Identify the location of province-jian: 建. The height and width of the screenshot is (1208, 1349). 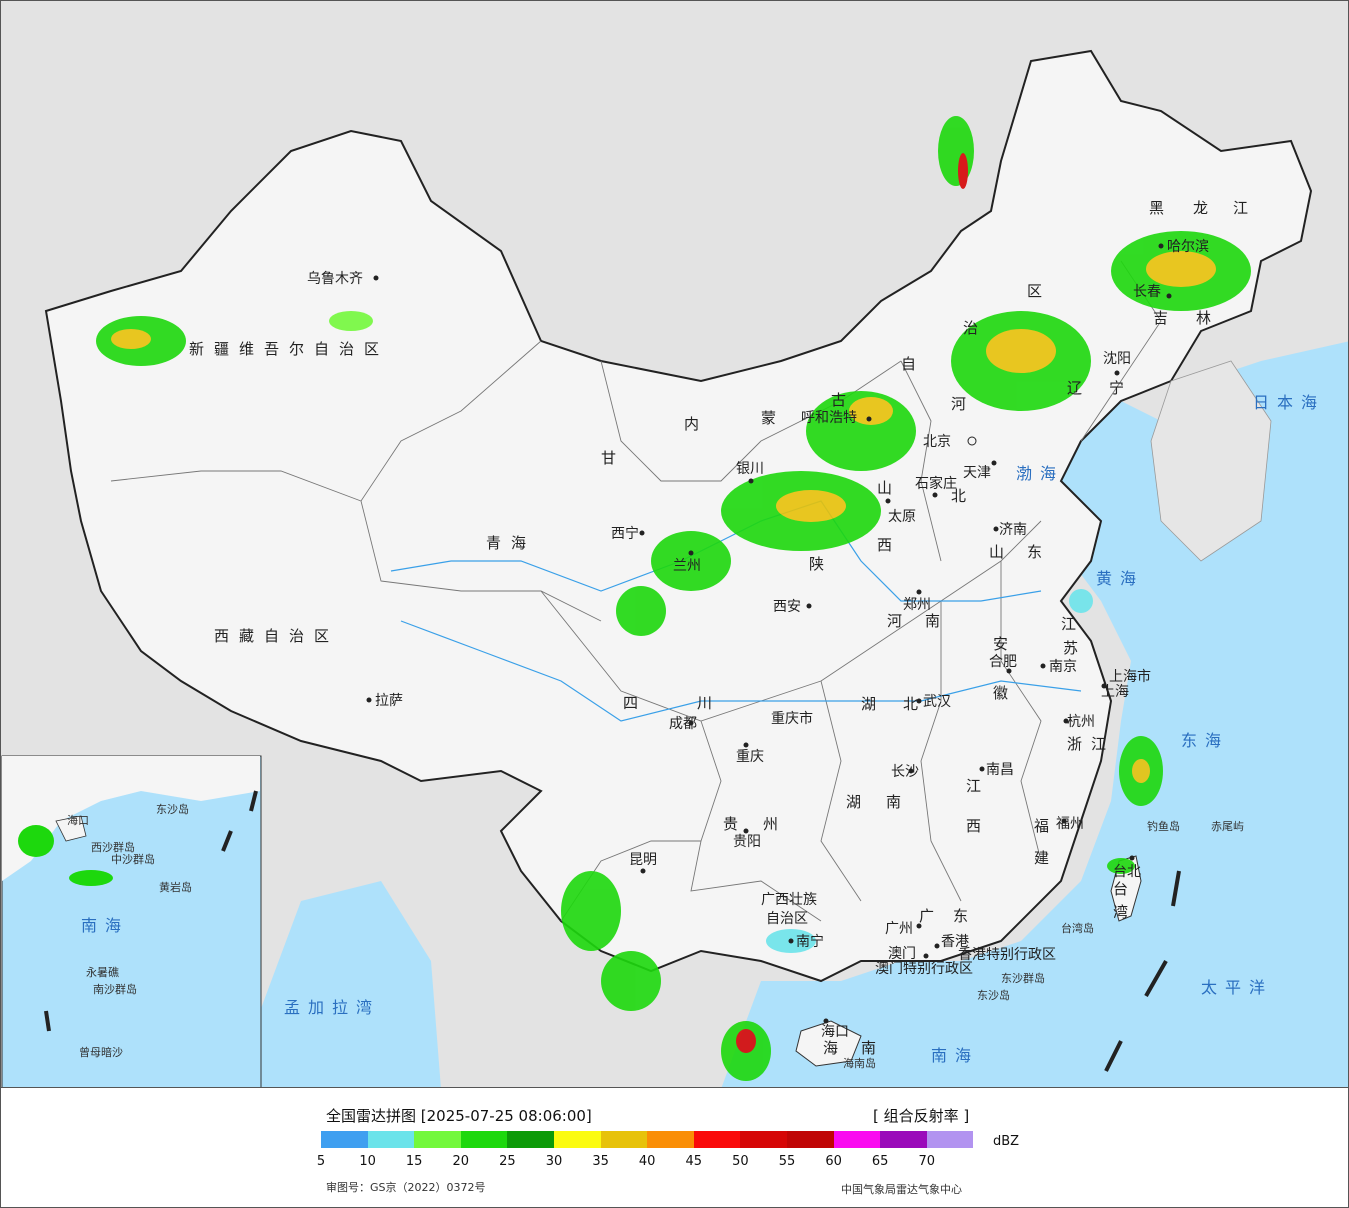
(1046, 858).